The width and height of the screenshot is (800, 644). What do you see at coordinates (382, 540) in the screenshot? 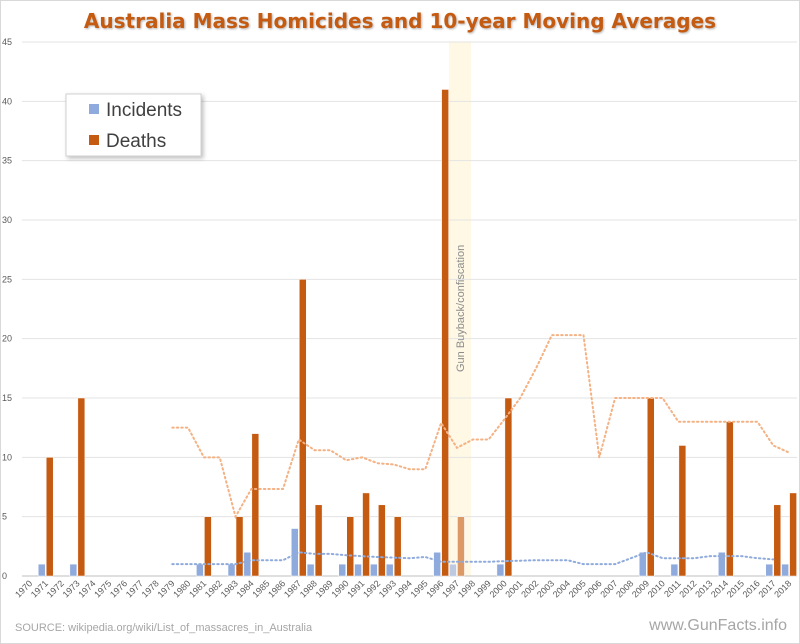
I see `bar-deaths-1992` at bounding box center [382, 540].